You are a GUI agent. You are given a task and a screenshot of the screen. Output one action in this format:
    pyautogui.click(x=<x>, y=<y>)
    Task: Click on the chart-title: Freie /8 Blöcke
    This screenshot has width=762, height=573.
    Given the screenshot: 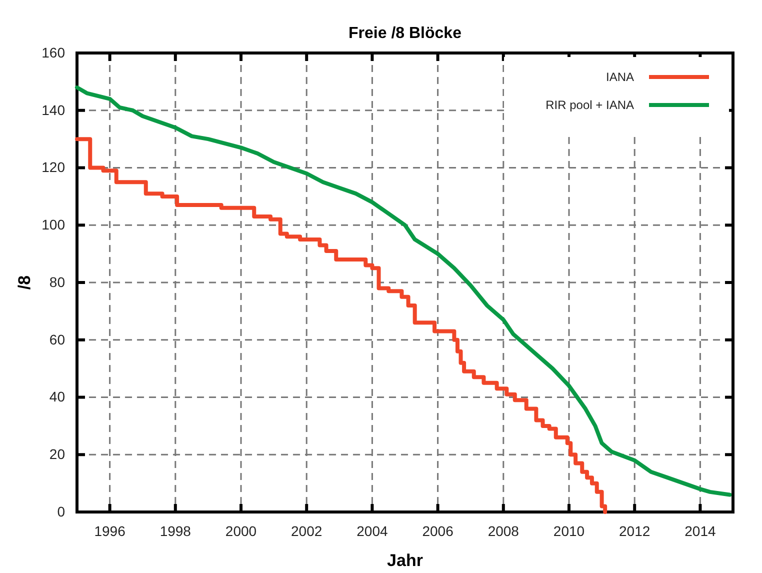 What is the action you would take?
    pyautogui.click(x=405, y=33)
    